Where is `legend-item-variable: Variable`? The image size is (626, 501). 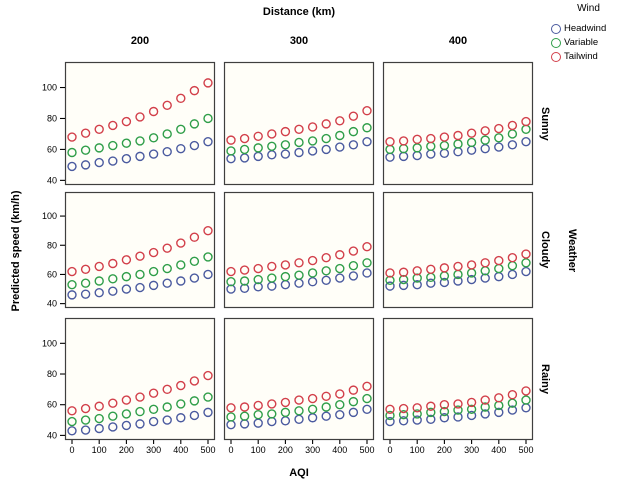 legend-item-variable: Variable is located at coordinates (588, 42).